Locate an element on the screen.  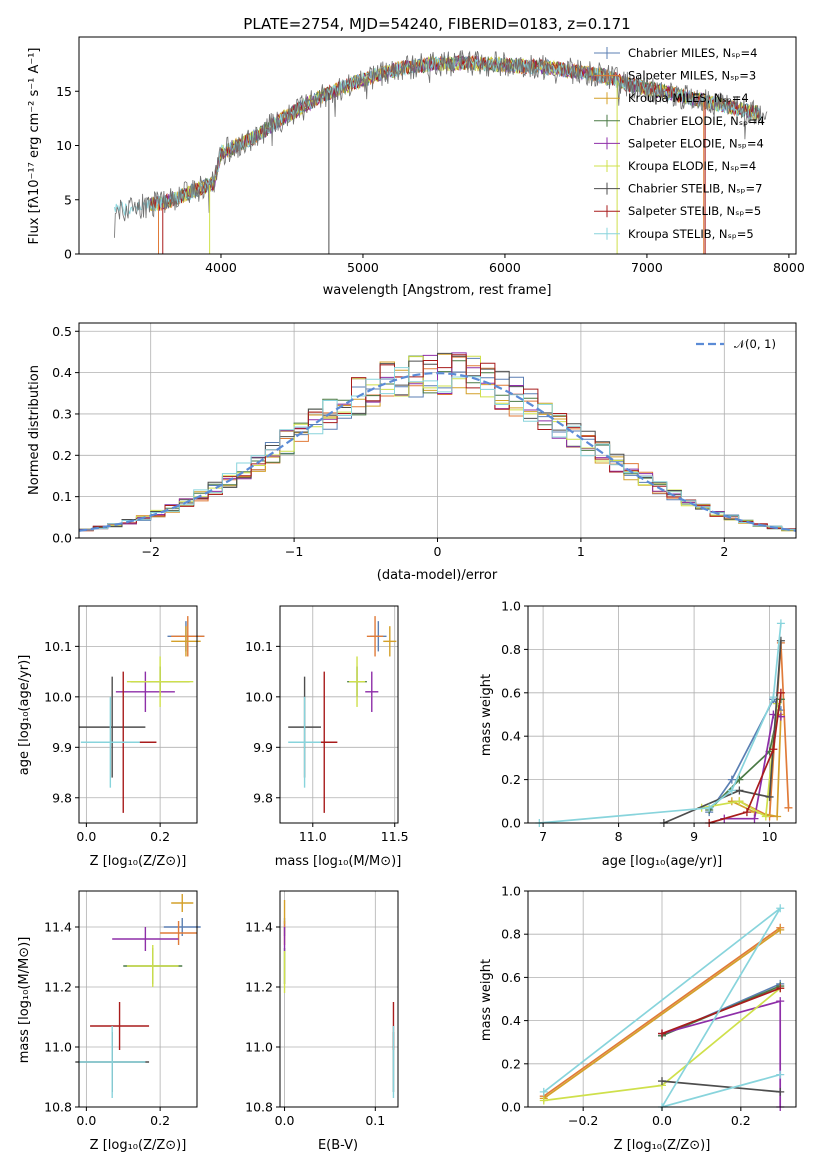
mass-vs-EBV-xtick-label: 0.1 is located at coordinates (375, 1120).